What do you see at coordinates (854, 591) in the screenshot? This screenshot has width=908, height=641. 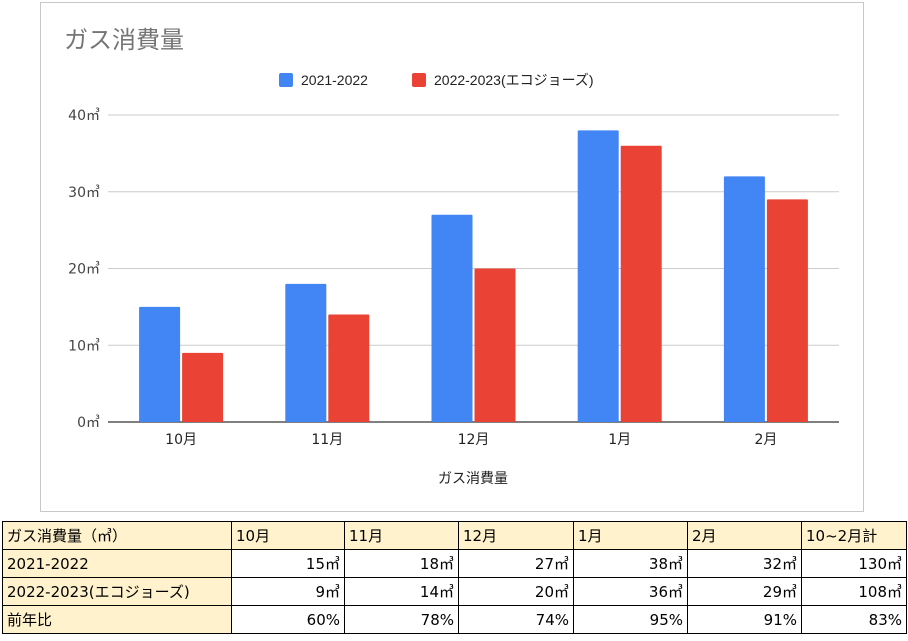 I see `table-cell: 108㎥` at bounding box center [854, 591].